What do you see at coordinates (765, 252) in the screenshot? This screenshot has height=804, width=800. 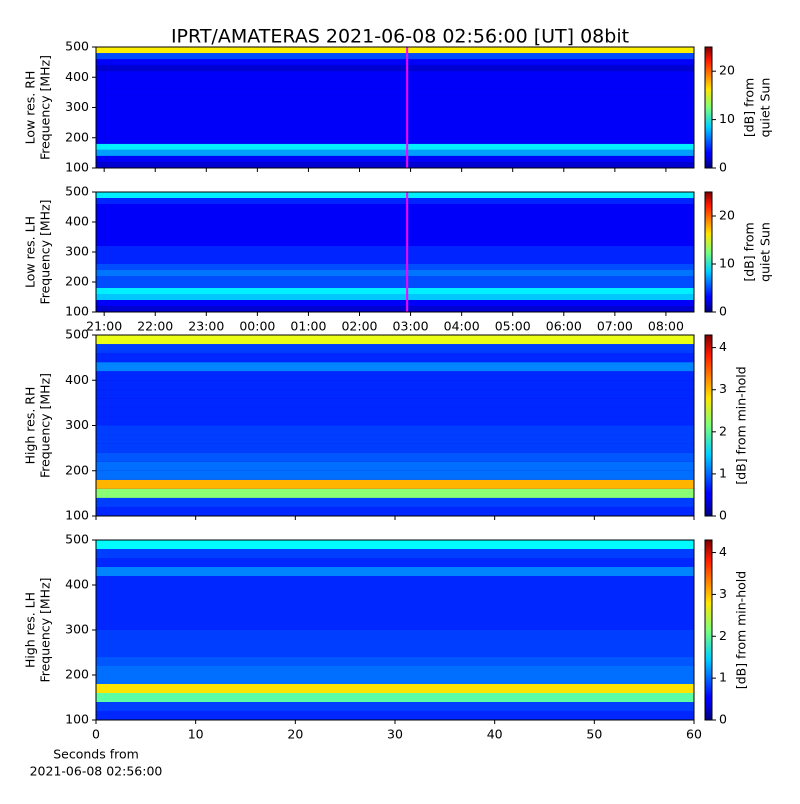 I see `colorbar-label: quiet Sun` at bounding box center [765, 252].